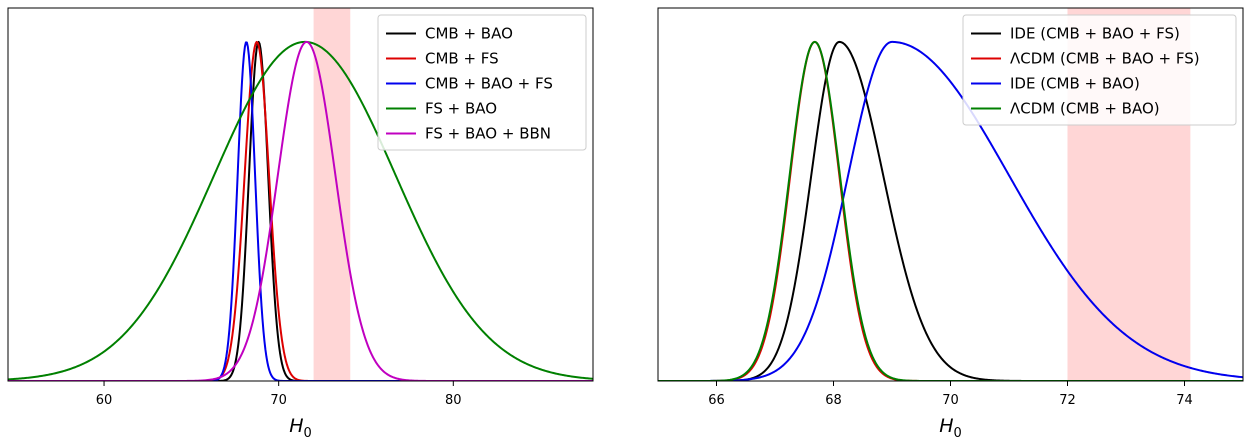 The height and width of the screenshot is (439, 1244). I want to click on legend-label: FS + BAO + BBN, so click(488, 134).